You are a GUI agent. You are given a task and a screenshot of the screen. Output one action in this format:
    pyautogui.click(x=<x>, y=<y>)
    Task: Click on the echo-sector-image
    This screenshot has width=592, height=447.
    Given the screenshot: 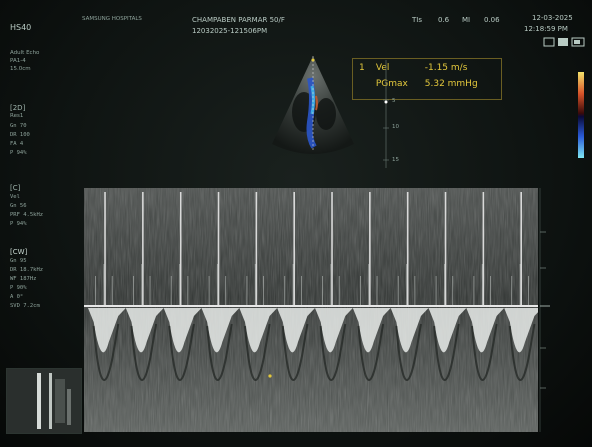 What is the action you would take?
    pyautogui.click(x=313, y=107)
    